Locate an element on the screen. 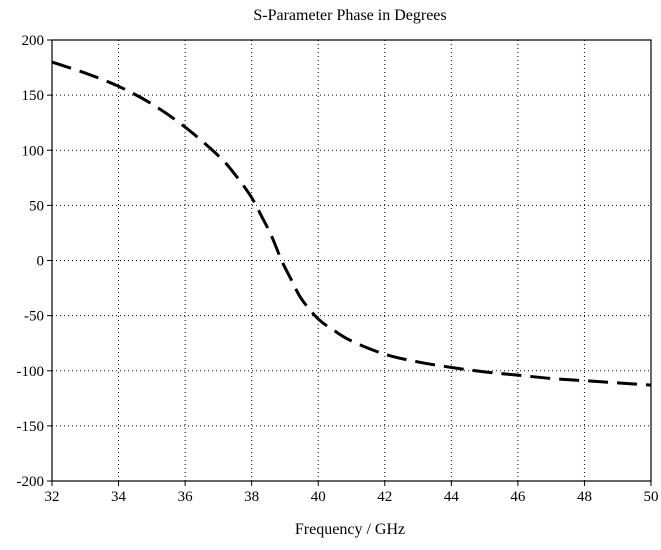  x-tick-label: 50 is located at coordinates (651, 497).